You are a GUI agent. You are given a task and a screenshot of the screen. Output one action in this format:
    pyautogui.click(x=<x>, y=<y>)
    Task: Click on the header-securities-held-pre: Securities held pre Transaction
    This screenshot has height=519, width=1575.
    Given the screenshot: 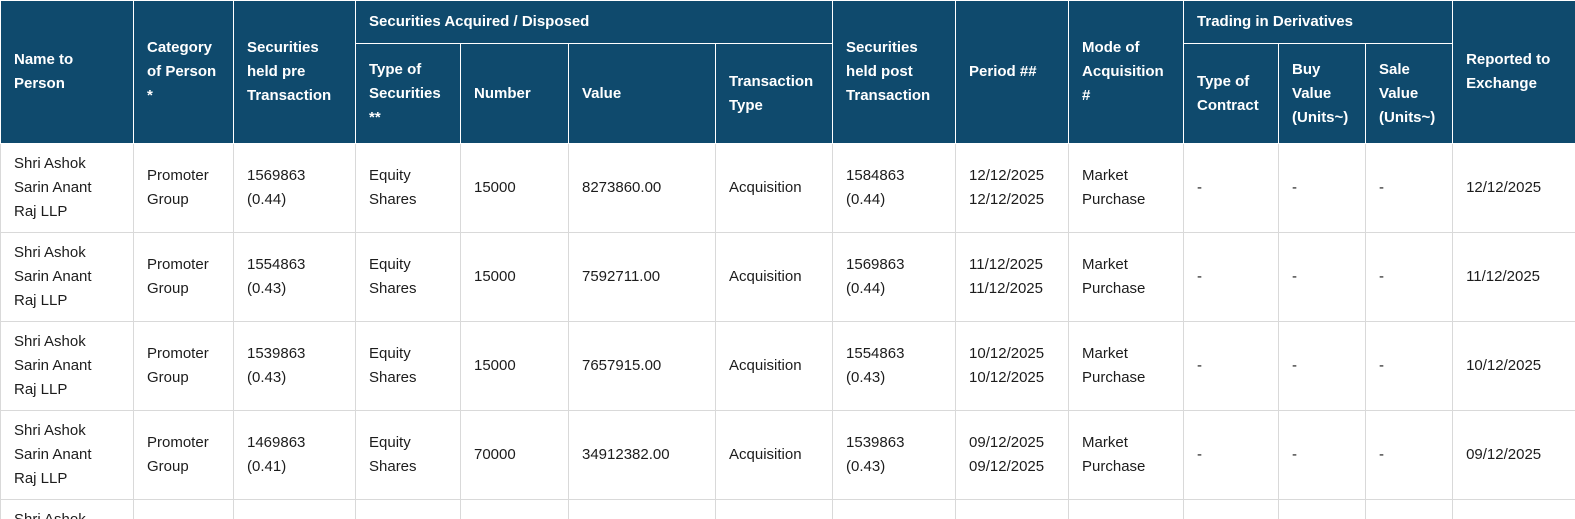 What is the action you would take?
    pyautogui.click(x=294, y=72)
    